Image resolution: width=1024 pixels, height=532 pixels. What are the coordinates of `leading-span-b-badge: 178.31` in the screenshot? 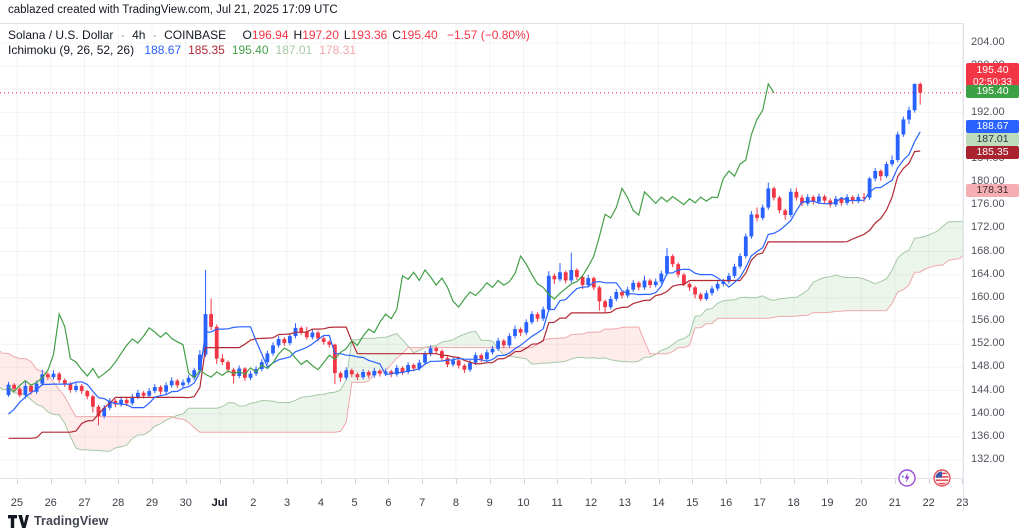 It's located at (992, 190).